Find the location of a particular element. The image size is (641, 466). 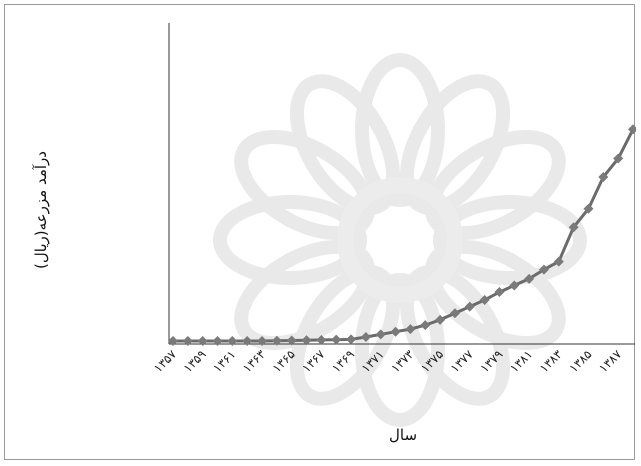

x-tick-label: ۱۳۵۹ is located at coordinates (195, 361).